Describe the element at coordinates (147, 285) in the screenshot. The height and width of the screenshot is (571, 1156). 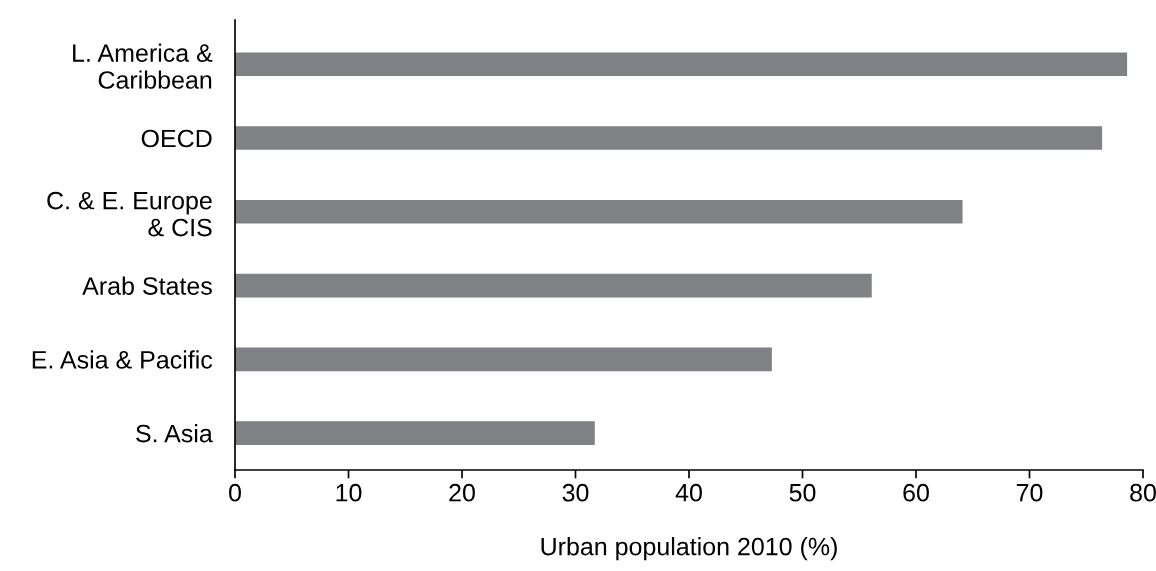
I see `y-tick-label: Arab States` at that location.